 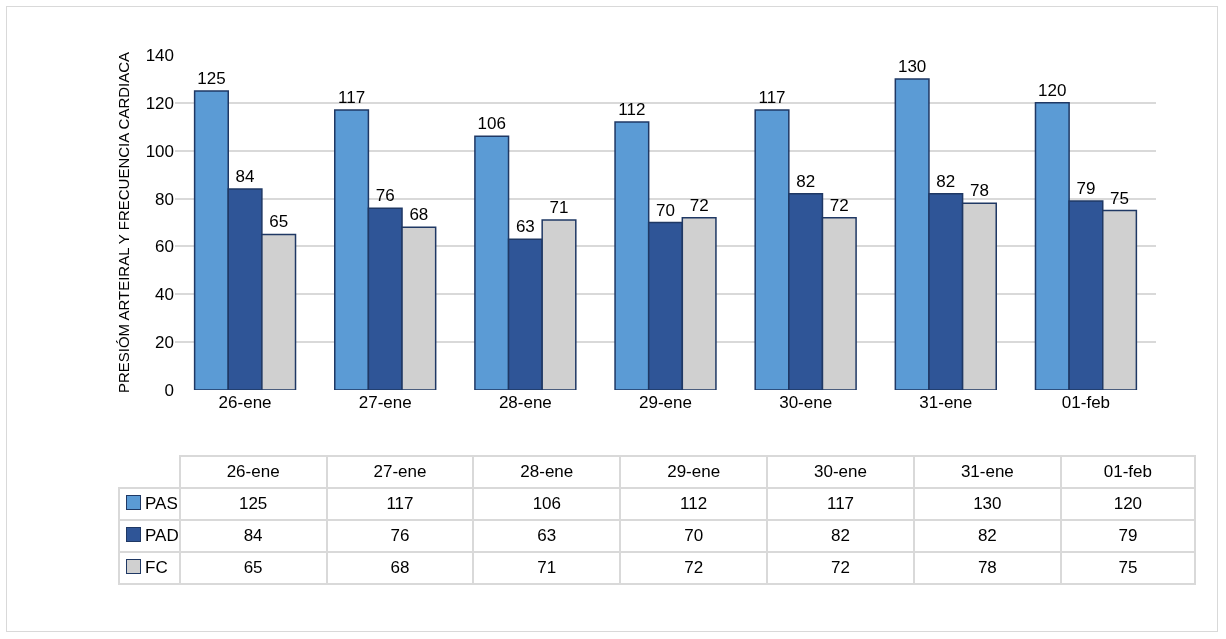 What do you see at coordinates (169, 390) in the screenshot?
I see `y-tick-label: 0` at bounding box center [169, 390].